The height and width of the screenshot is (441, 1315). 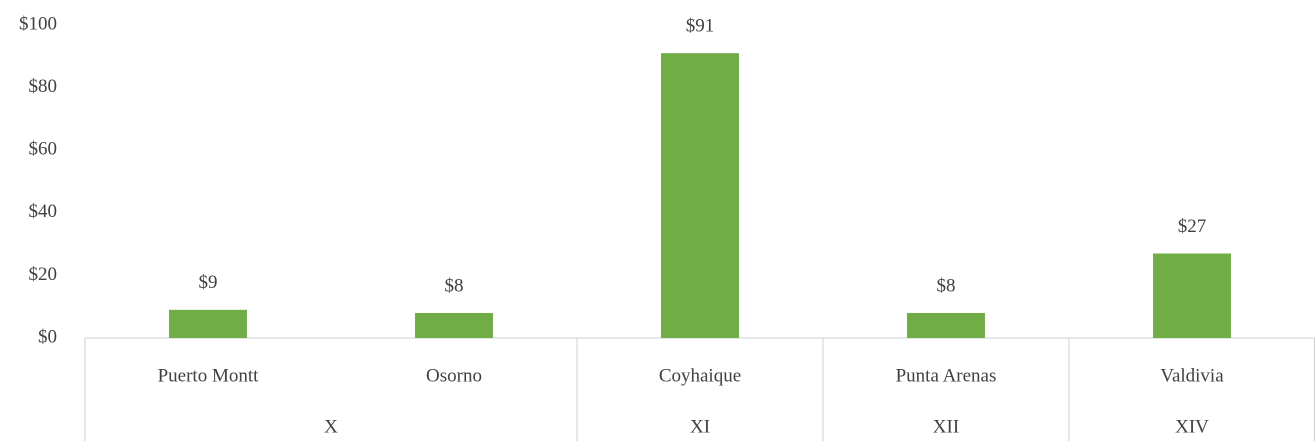 What do you see at coordinates (43, 211) in the screenshot?
I see `y-tick-label: $40` at bounding box center [43, 211].